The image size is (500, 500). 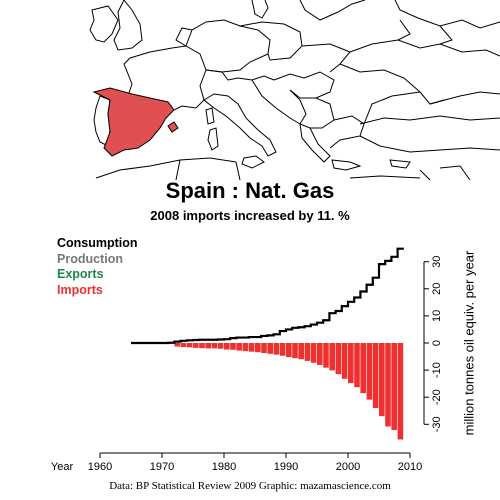 I want to click on x-tick-label: 1980, so click(x=224, y=467).